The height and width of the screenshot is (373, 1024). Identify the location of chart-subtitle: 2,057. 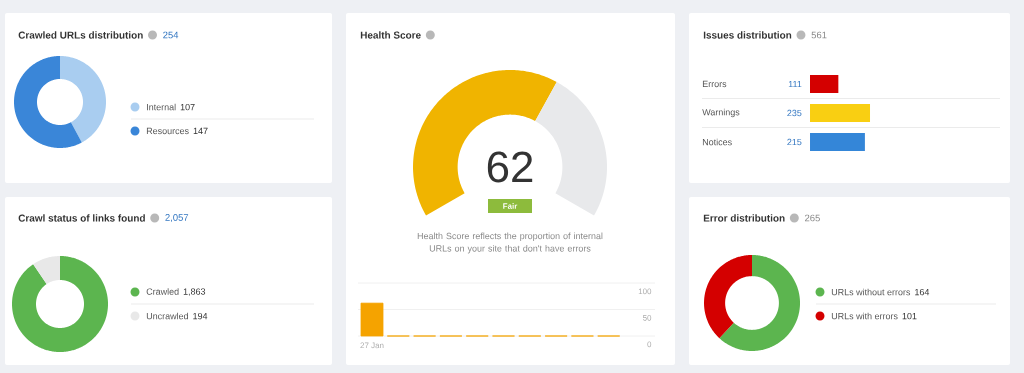
(177, 218).